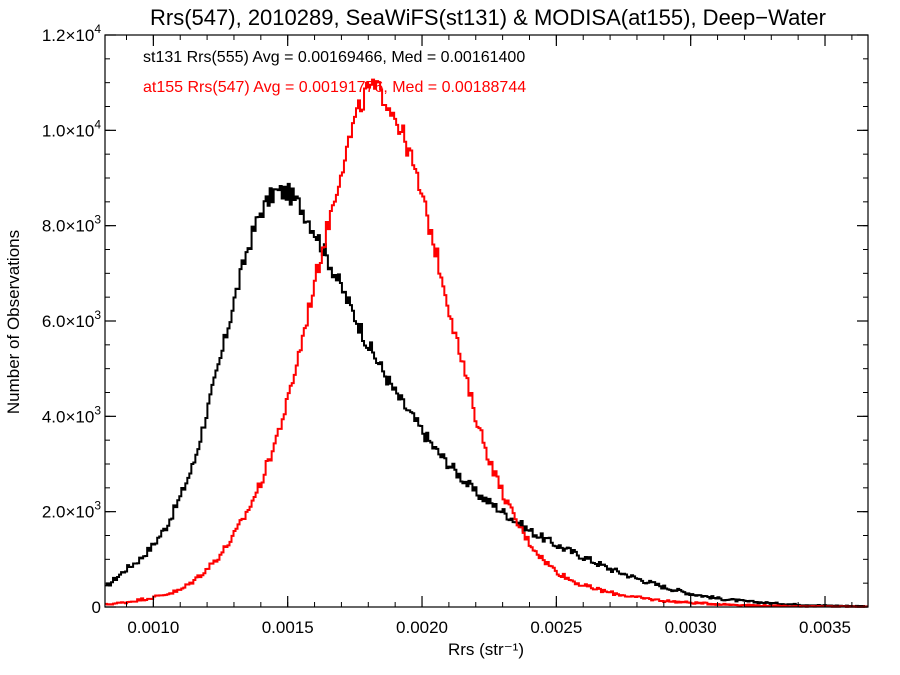 This screenshot has height=675, width=900. I want to click on y-tick-label: 2.0×10³, so click(71, 510).